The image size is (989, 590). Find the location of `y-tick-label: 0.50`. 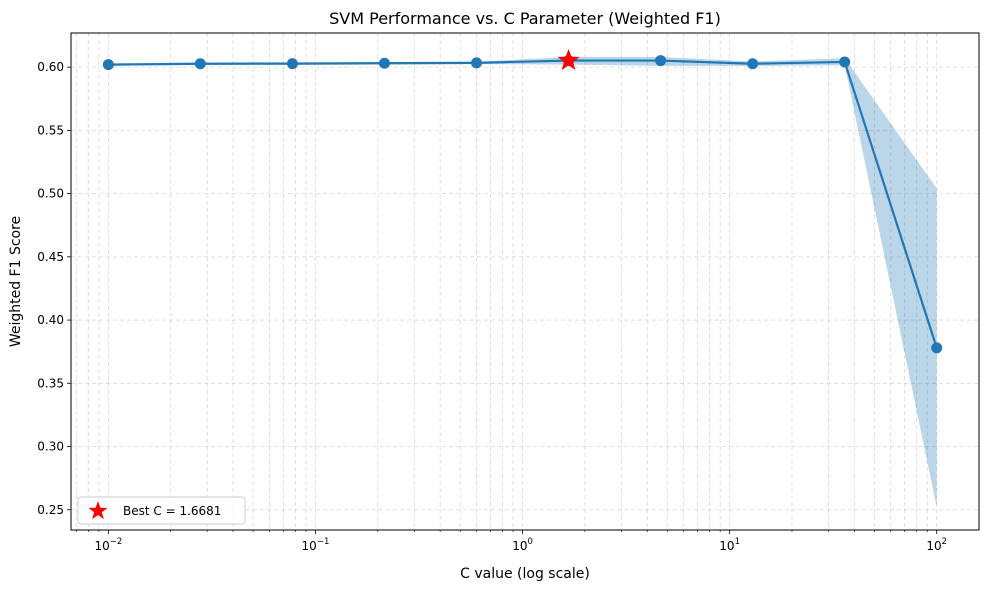

y-tick-label: 0.50 is located at coordinates (50, 194).